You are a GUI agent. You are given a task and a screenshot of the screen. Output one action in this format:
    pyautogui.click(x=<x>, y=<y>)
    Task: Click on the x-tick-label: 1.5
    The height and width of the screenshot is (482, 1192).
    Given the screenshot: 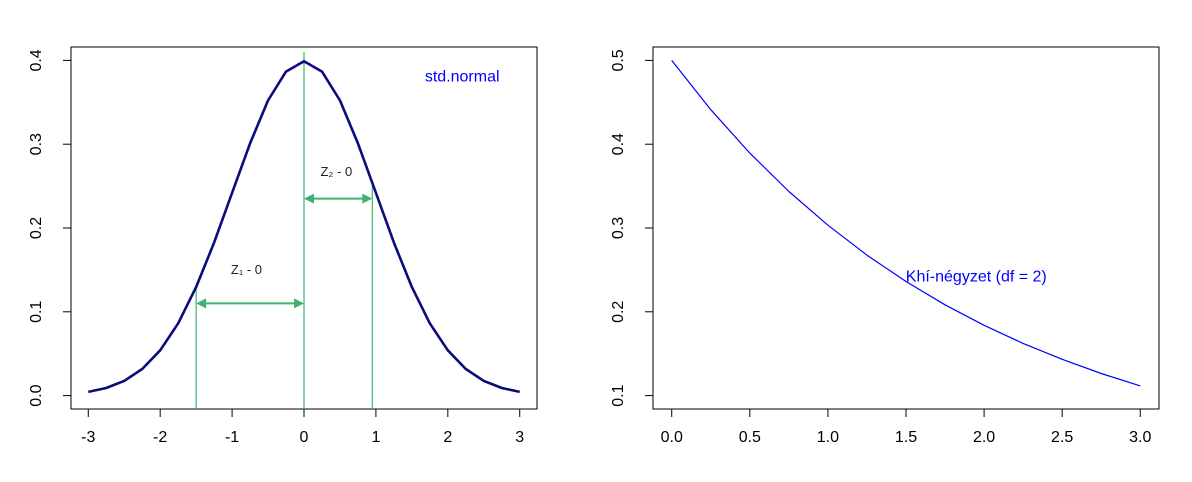 What is the action you would take?
    pyautogui.click(x=906, y=437)
    